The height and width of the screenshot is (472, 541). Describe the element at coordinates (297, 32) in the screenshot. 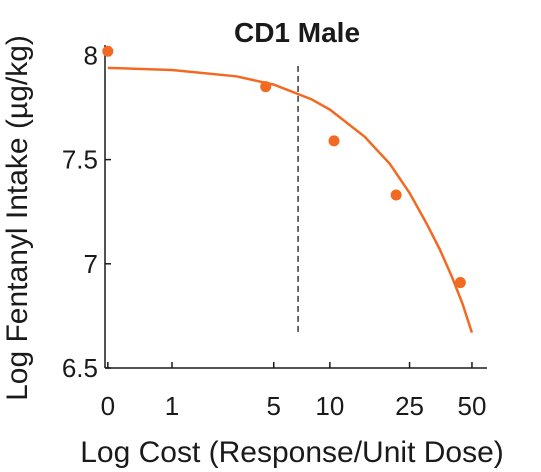

I see `chart-title: CD1 Male` at that location.